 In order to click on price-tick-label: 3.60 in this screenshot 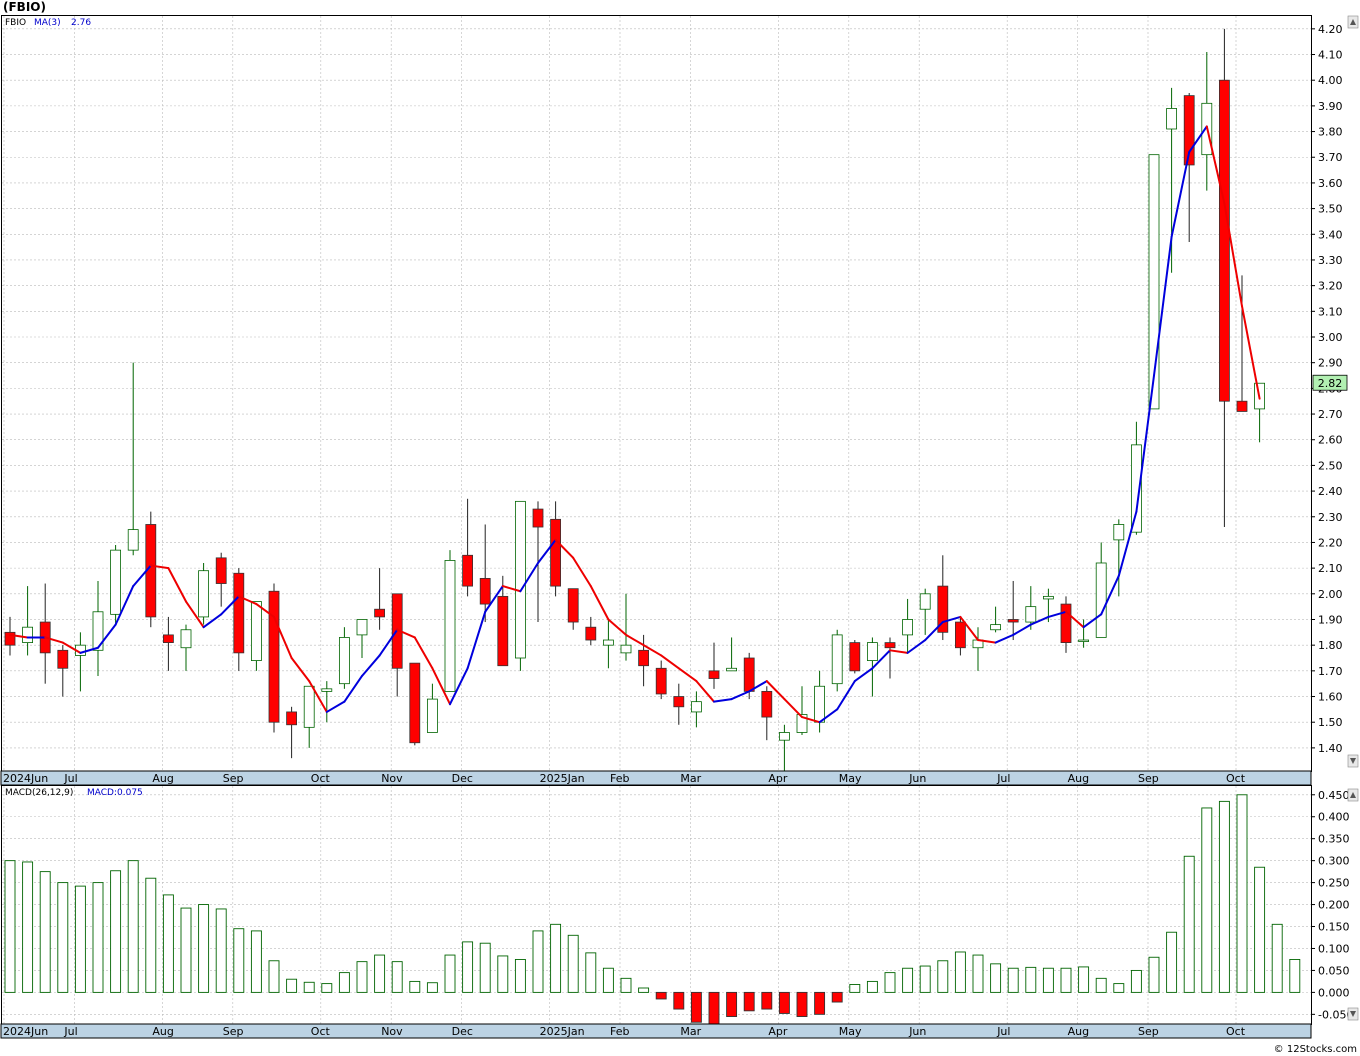, I will do `click(1330, 183)`.